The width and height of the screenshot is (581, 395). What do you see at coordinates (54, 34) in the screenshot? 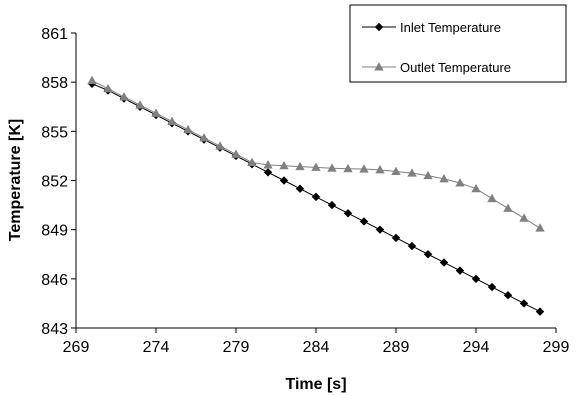
I see `y-tick-label: 861` at bounding box center [54, 34].